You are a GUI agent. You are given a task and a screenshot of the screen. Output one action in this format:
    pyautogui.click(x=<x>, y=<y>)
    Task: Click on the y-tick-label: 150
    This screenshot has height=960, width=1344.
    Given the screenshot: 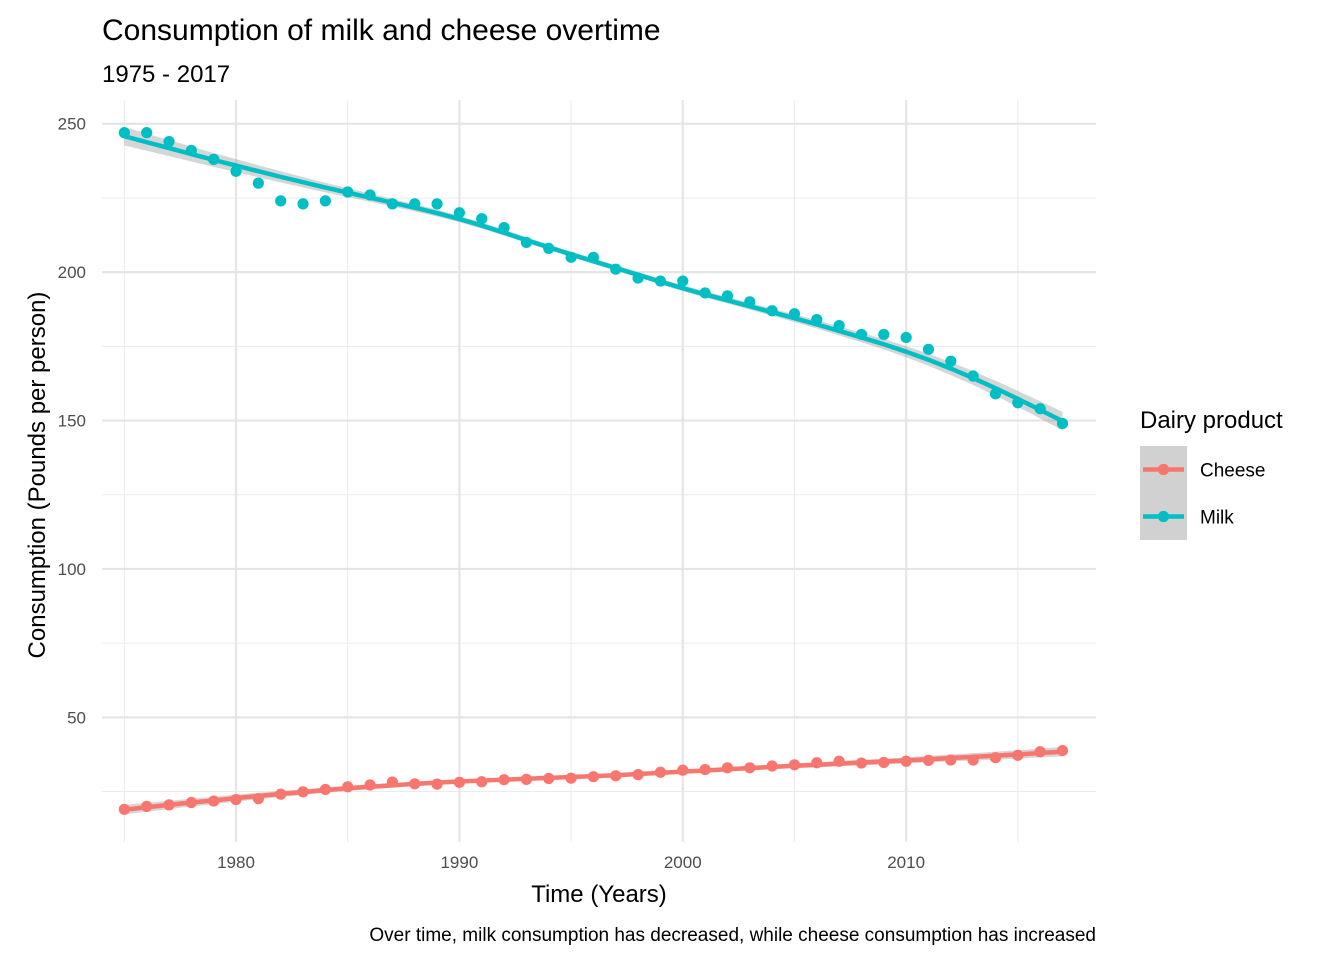 What is the action you would take?
    pyautogui.click(x=72, y=421)
    